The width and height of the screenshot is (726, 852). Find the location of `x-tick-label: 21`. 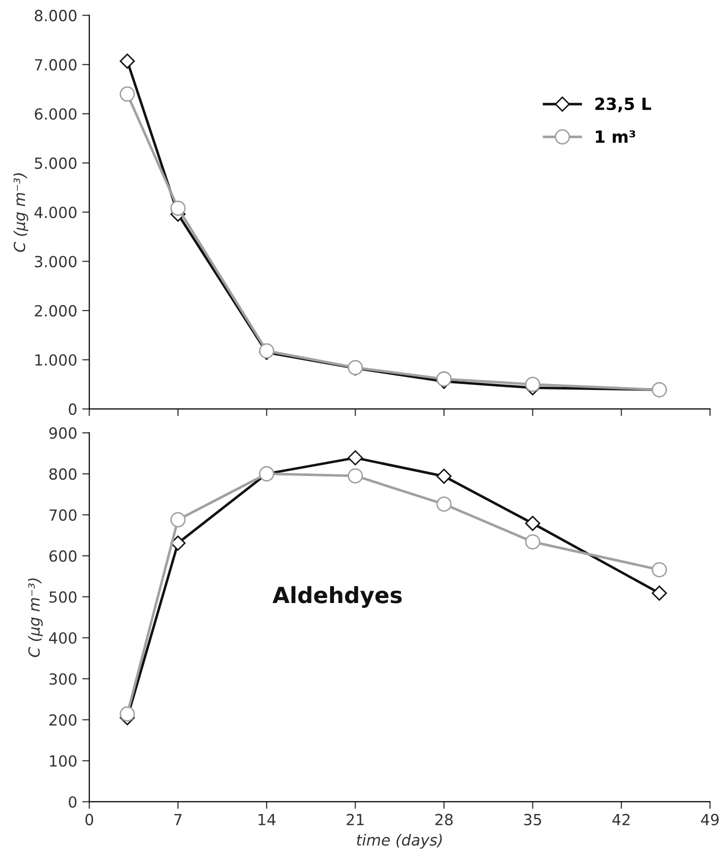

x-tick-label: 21 is located at coordinates (355, 820).